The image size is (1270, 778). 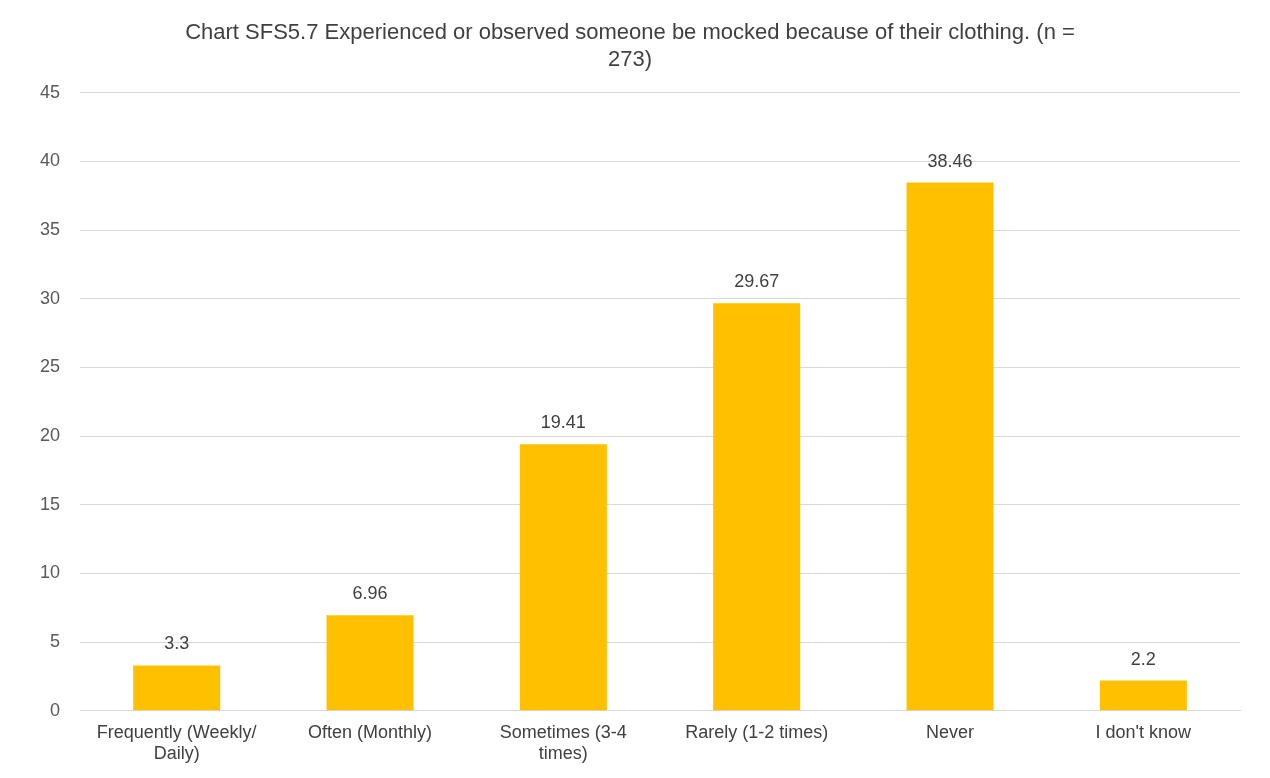 I want to click on x-tick-label: Never, so click(x=950, y=731).